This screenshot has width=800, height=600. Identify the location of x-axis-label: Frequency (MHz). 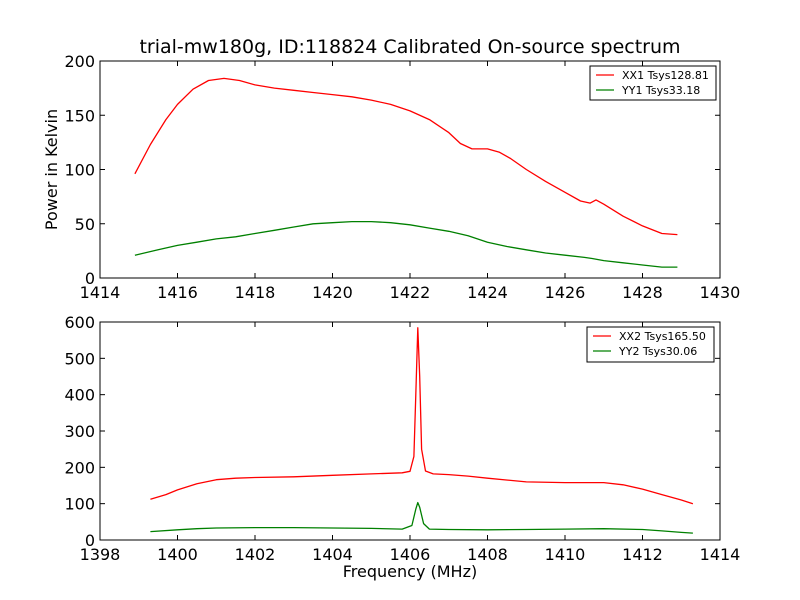
(410, 571).